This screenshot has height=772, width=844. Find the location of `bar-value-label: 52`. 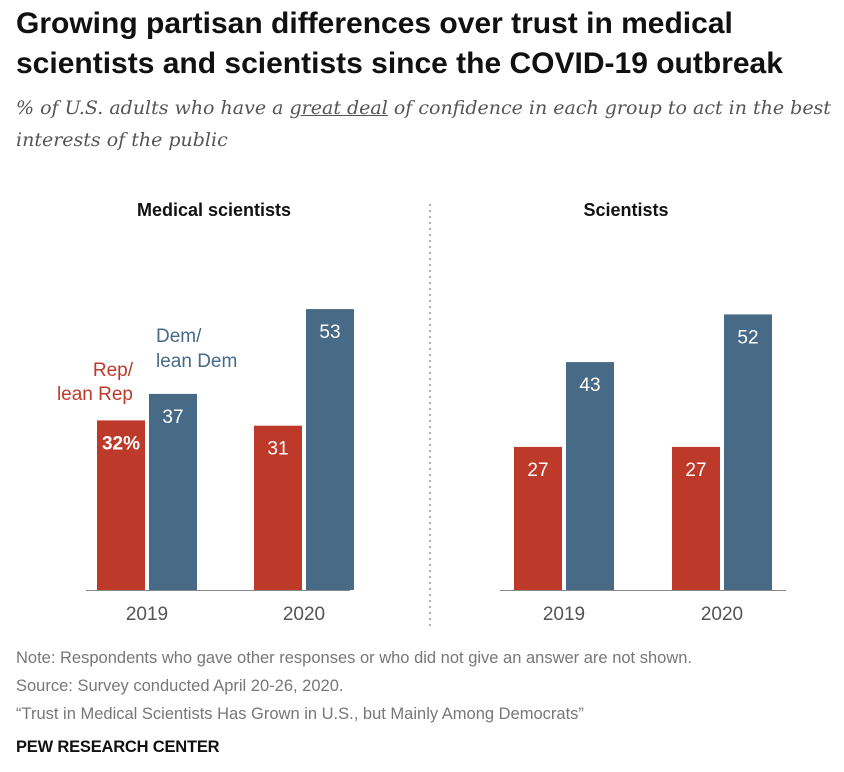

bar-value-label: 52 is located at coordinates (747, 337).